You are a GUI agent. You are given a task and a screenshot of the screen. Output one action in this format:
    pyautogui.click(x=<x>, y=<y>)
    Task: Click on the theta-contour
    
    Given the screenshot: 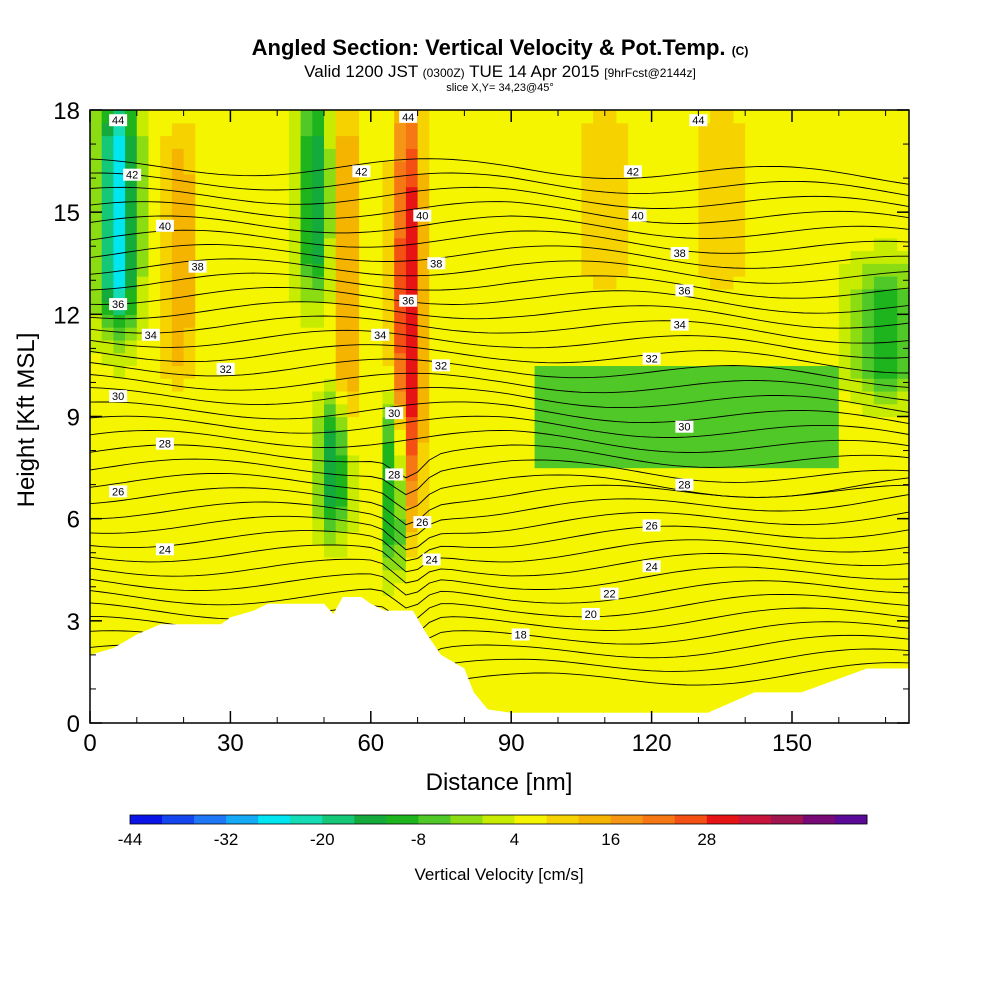 What is the action you would take?
    pyautogui.click(x=499, y=241)
    